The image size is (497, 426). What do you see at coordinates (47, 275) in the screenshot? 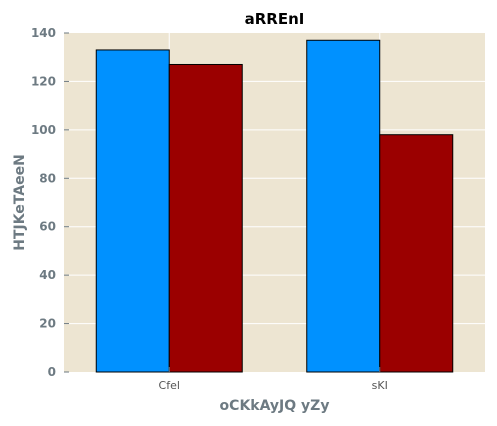
I see `y-tick-label: 40` at bounding box center [47, 275].